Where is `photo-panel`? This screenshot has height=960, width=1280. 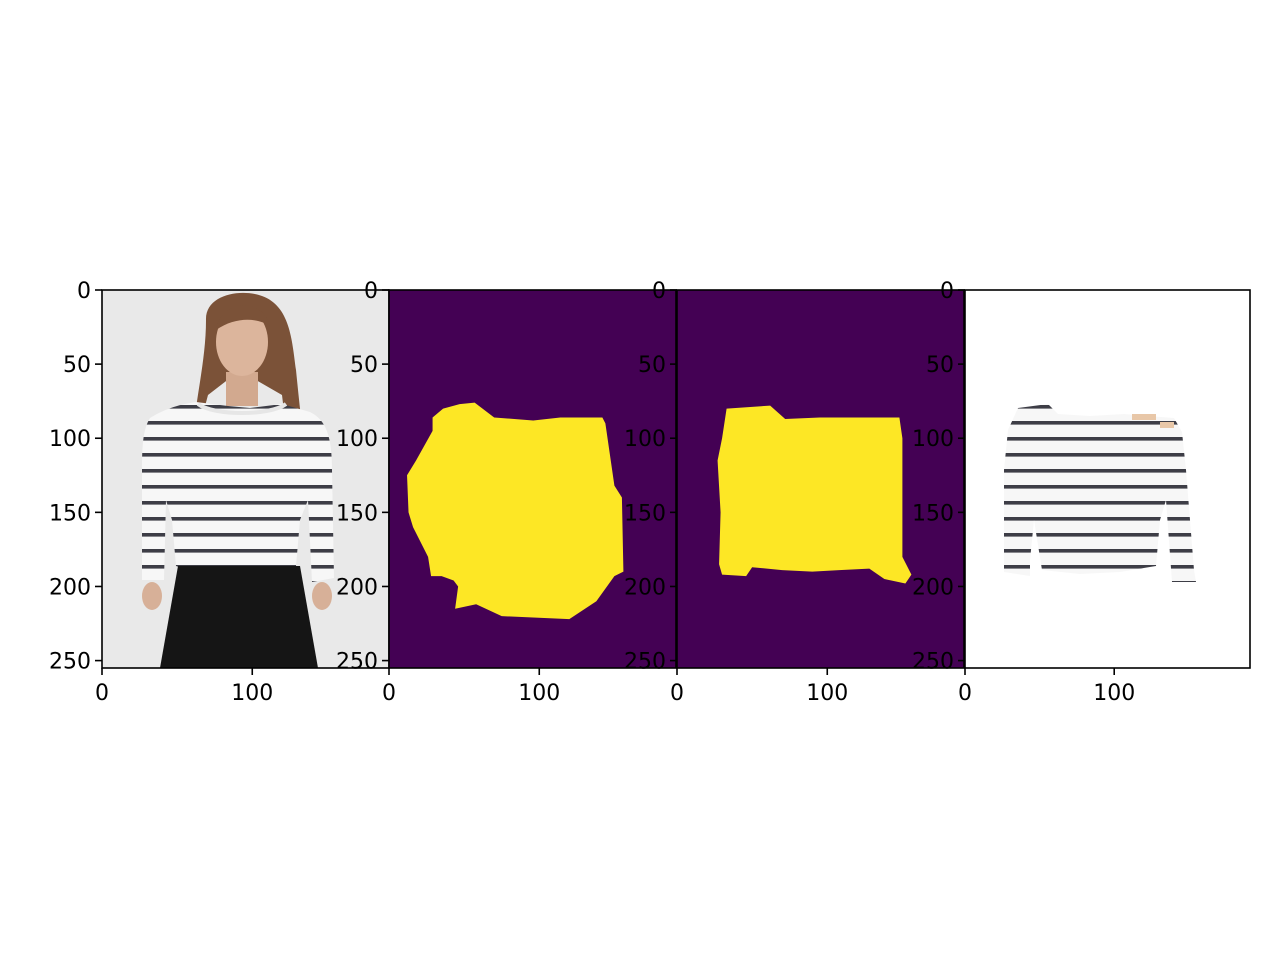 photo-panel is located at coordinates (245, 479).